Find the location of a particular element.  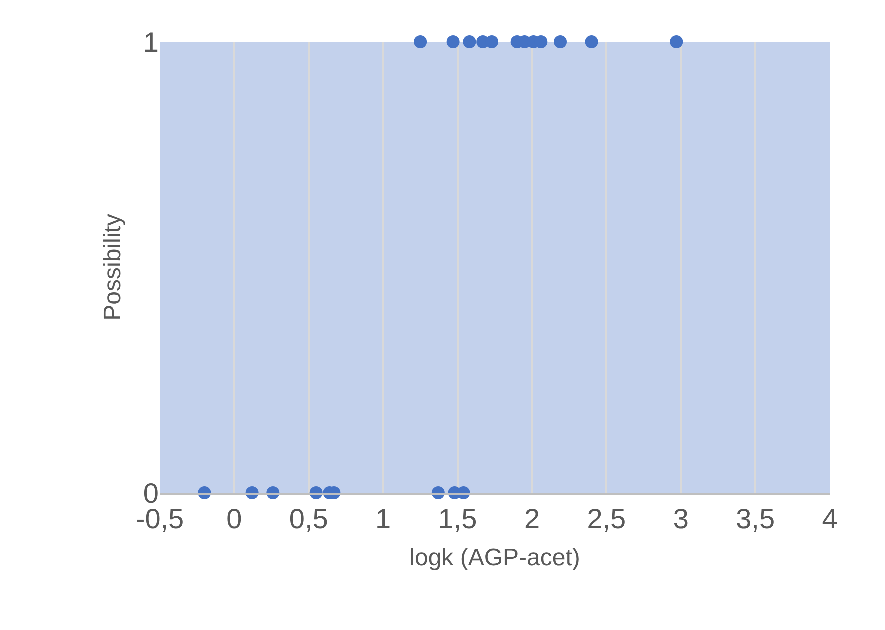

x-axis-title: logk (AGP-acet) is located at coordinates (495, 558).